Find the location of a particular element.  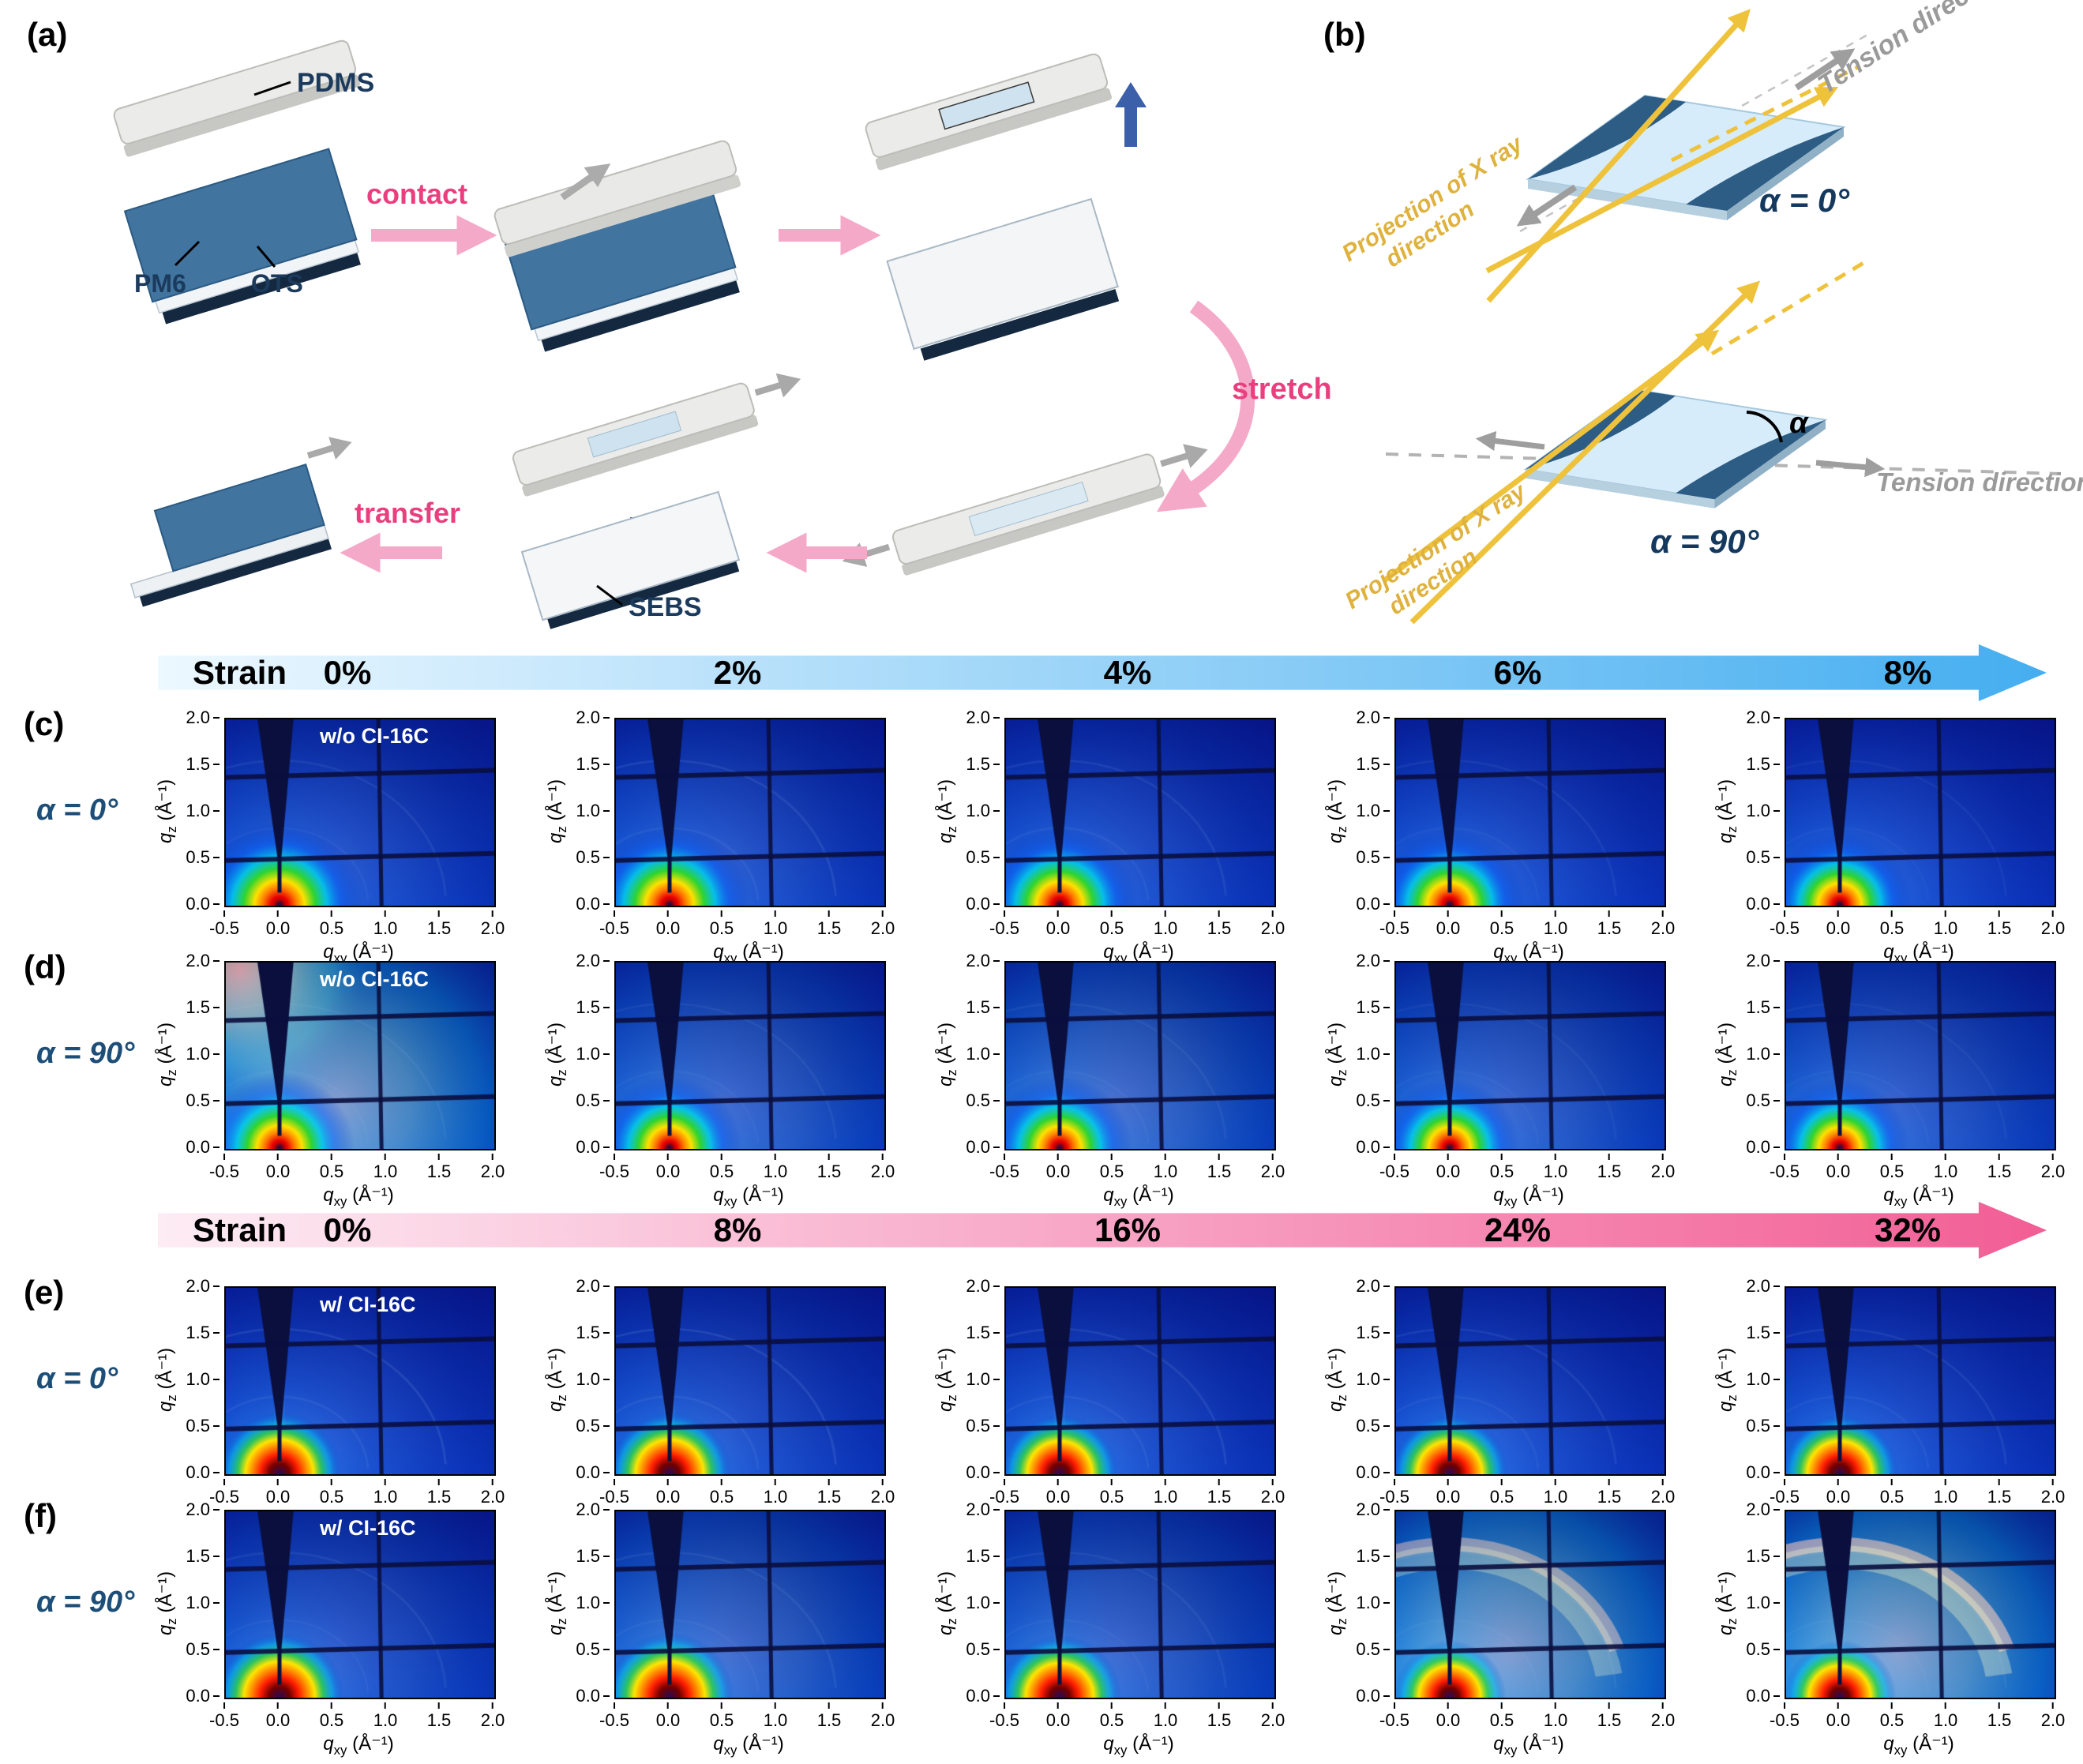

pdms-with-film is located at coordinates (988, 112).